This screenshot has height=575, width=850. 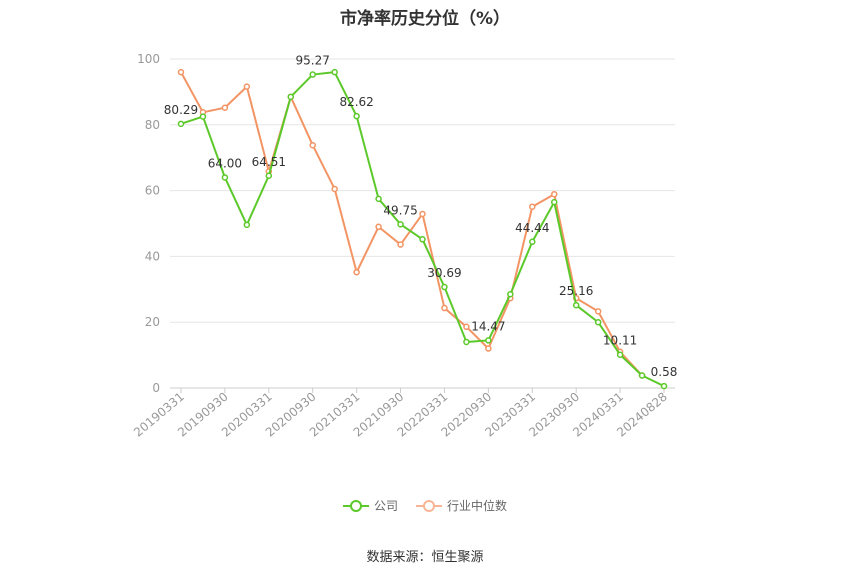 What do you see at coordinates (429, 506) in the screenshot?
I see `legend-industry-marker` at bounding box center [429, 506].